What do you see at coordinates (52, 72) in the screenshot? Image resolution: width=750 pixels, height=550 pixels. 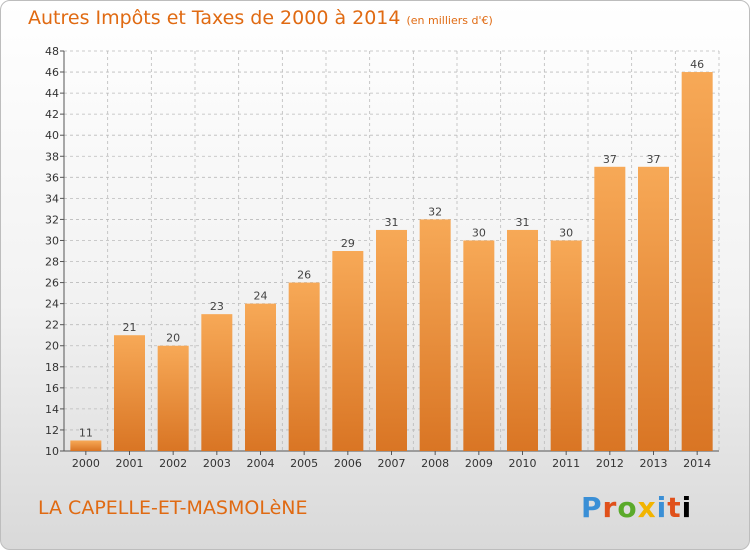 I see `y-tick-label: 46` at bounding box center [52, 72].